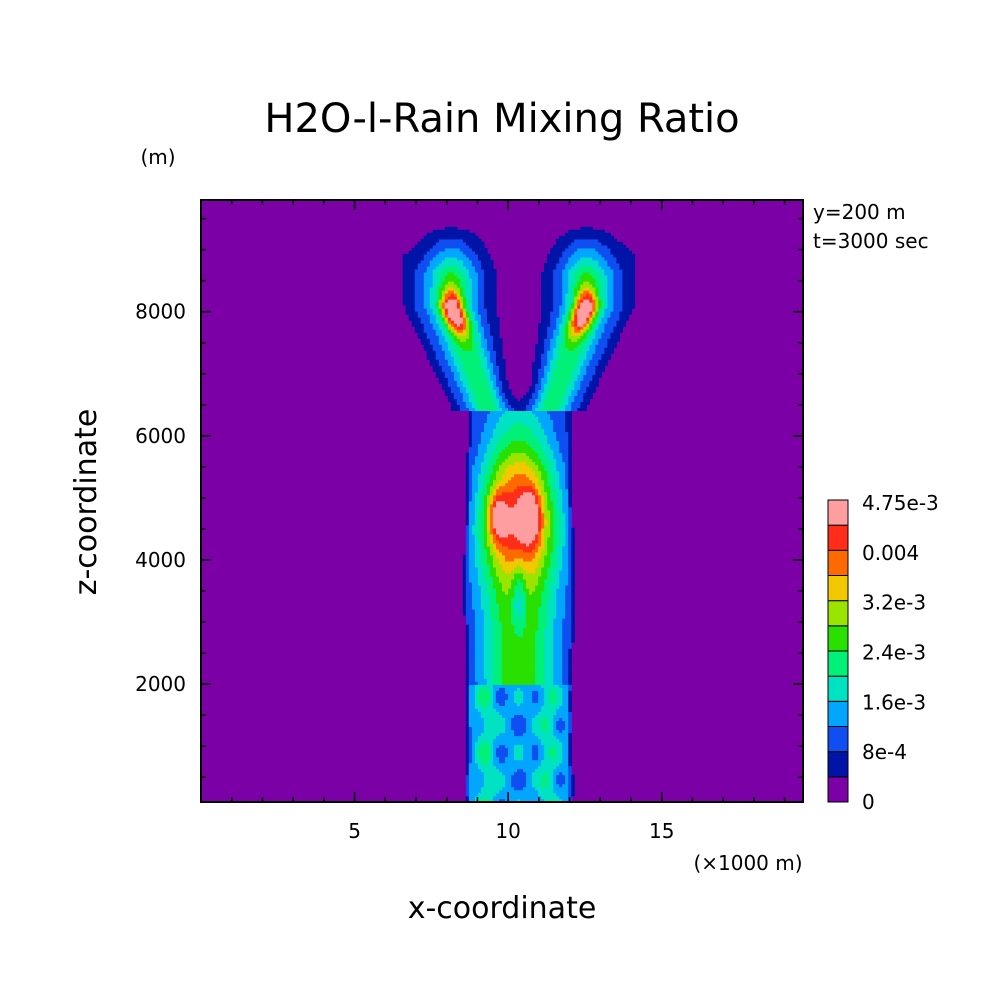 The width and height of the screenshot is (1004, 1004). Describe the element at coordinates (502, 908) in the screenshot. I see `x-axis-label: x-coordinate` at that location.